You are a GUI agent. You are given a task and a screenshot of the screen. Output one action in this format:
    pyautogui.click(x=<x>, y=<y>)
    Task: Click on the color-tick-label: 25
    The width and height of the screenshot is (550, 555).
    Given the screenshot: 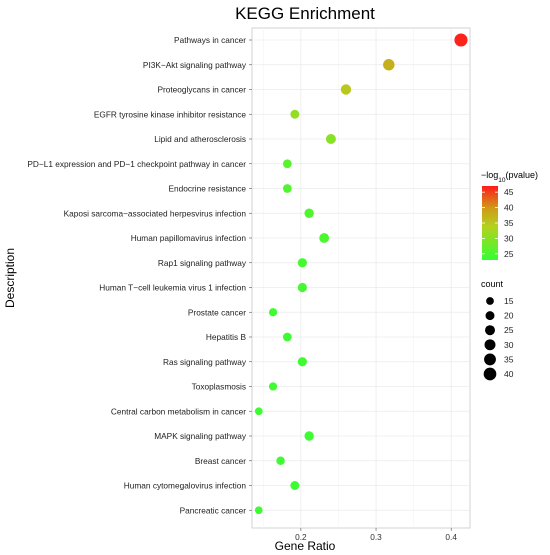 What is the action you would take?
    pyautogui.click(x=509, y=254)
    